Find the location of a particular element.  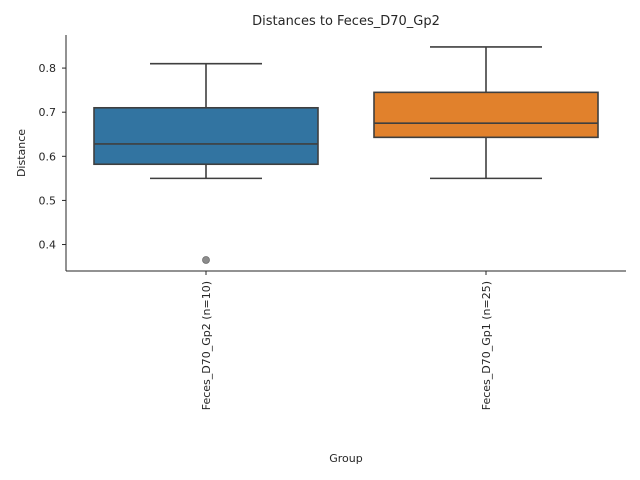

y-axis-label: Distance is located at coordinates (21, 153).